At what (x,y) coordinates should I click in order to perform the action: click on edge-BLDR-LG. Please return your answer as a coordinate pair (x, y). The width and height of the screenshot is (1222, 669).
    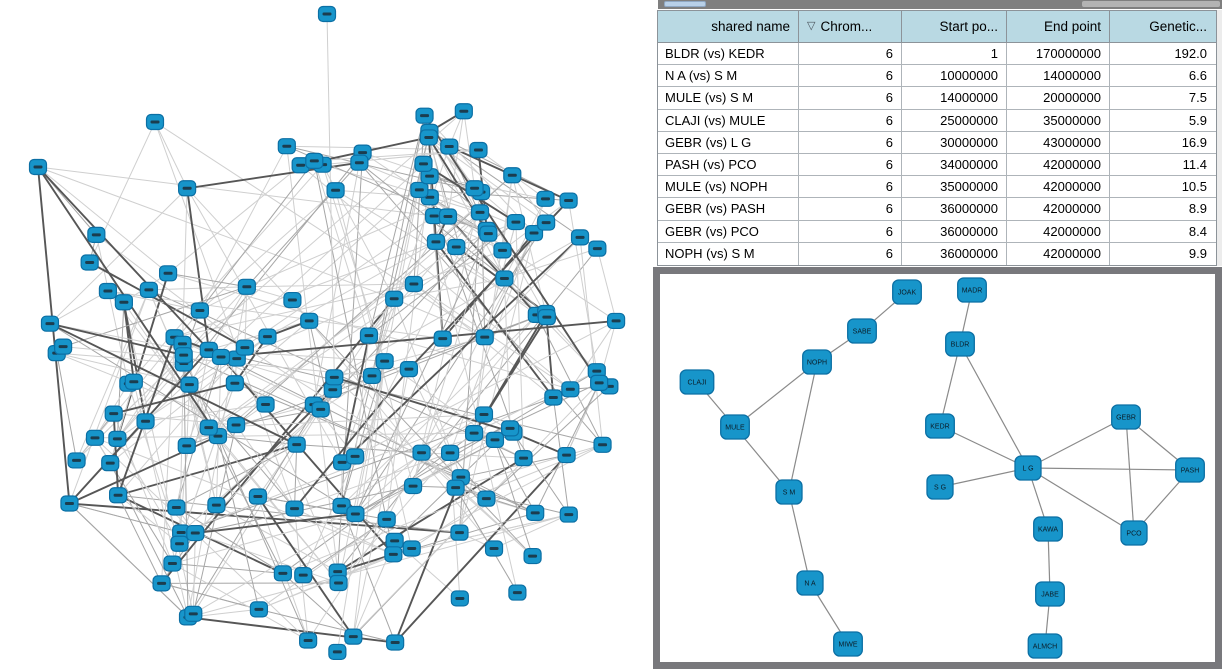
    Looking at the image, I should click on (994, 406).